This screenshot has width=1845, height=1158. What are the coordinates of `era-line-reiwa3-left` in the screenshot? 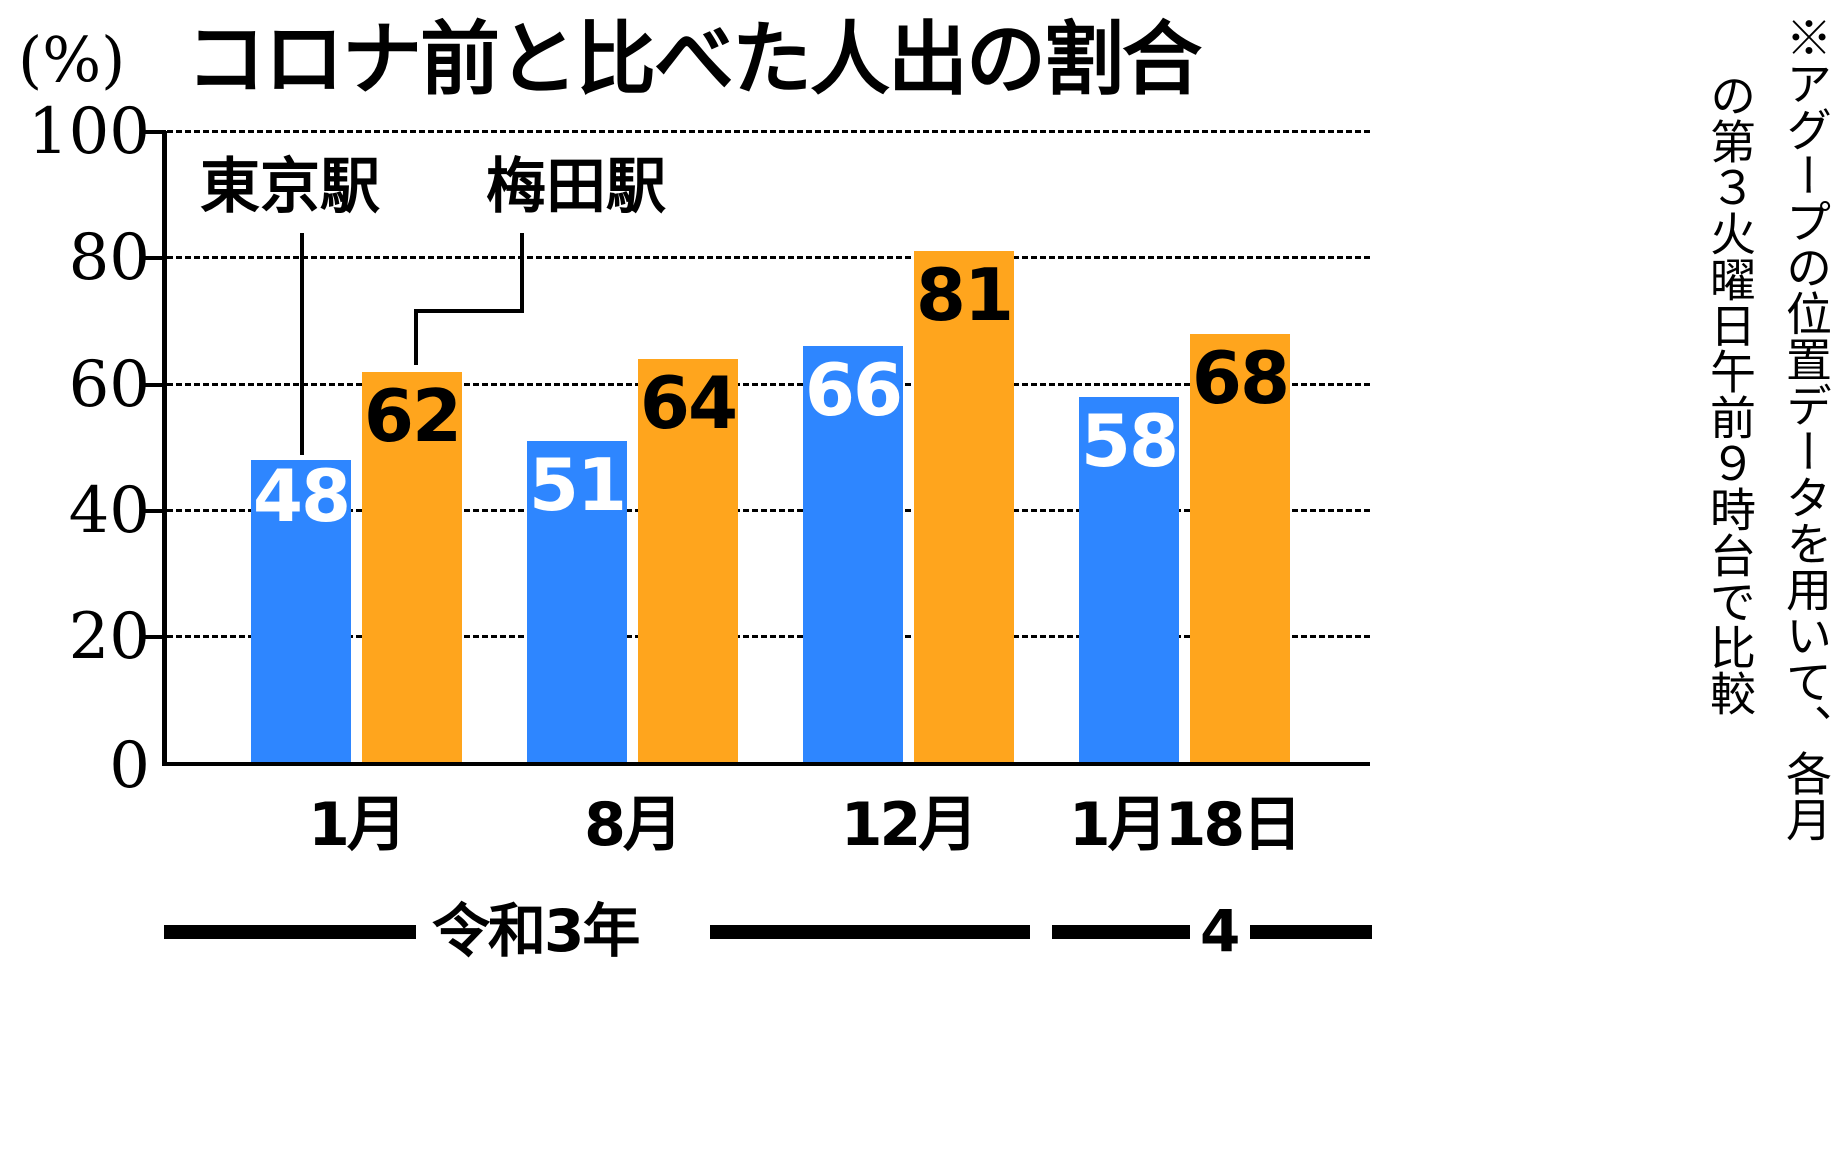 It's located at (290, 932).